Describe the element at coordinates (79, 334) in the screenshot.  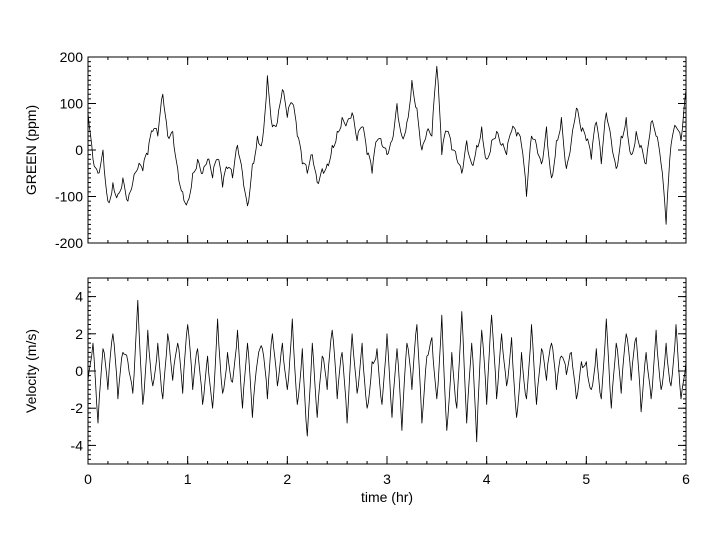
I see `y-tick-label: 2` at that location.